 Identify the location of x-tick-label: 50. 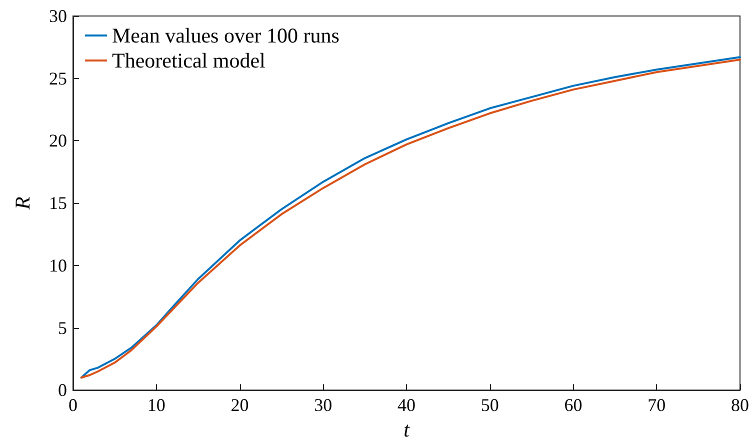
(489, 405).